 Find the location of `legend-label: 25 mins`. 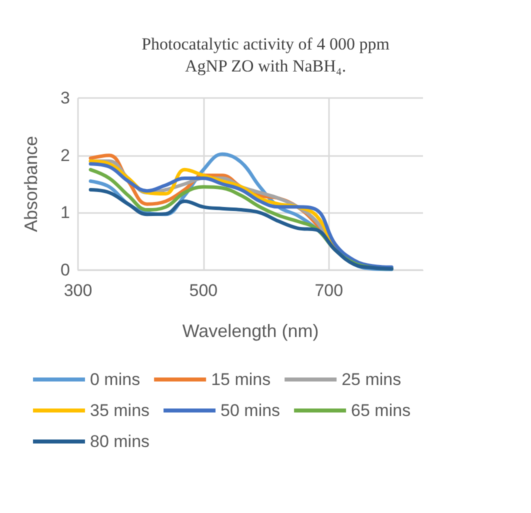

legend-label: 25 mins is located at coordinates (372, 379).